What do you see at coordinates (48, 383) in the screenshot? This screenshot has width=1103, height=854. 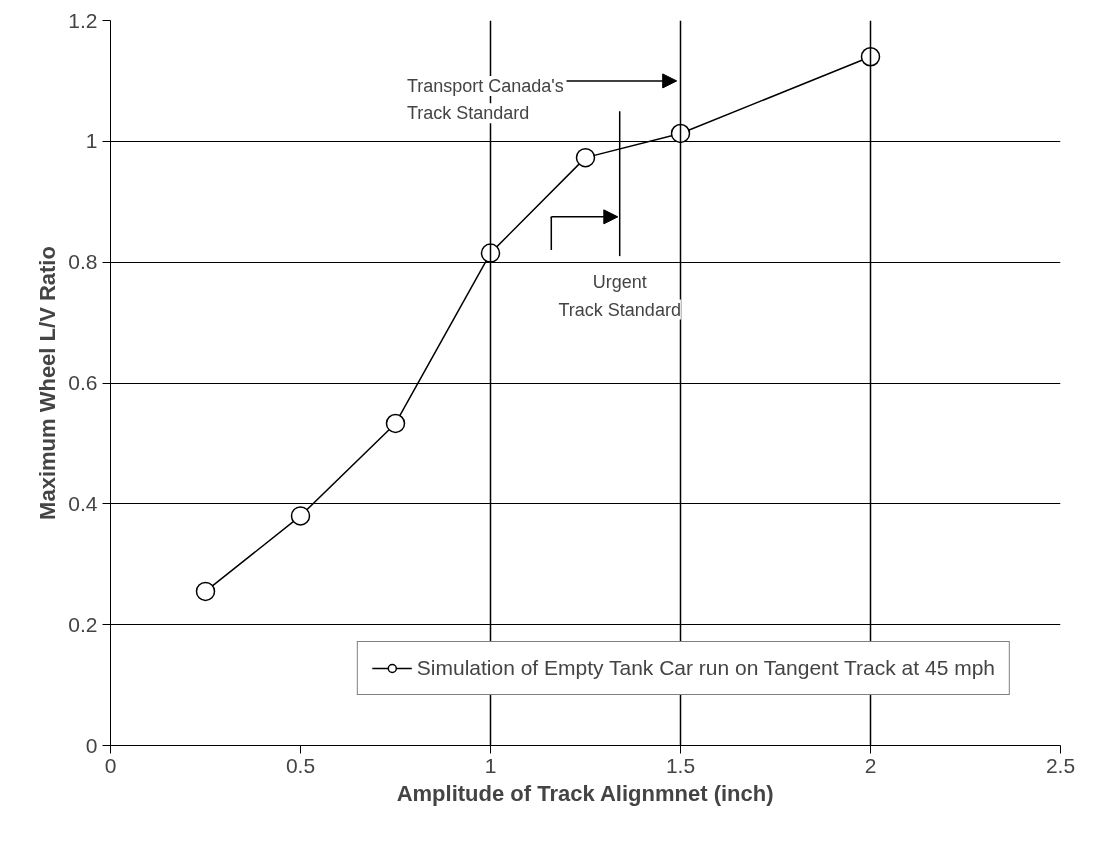 I see `y-axis-title: Maximum Wheel L/V Ratio` at bounding box center [48, 383].